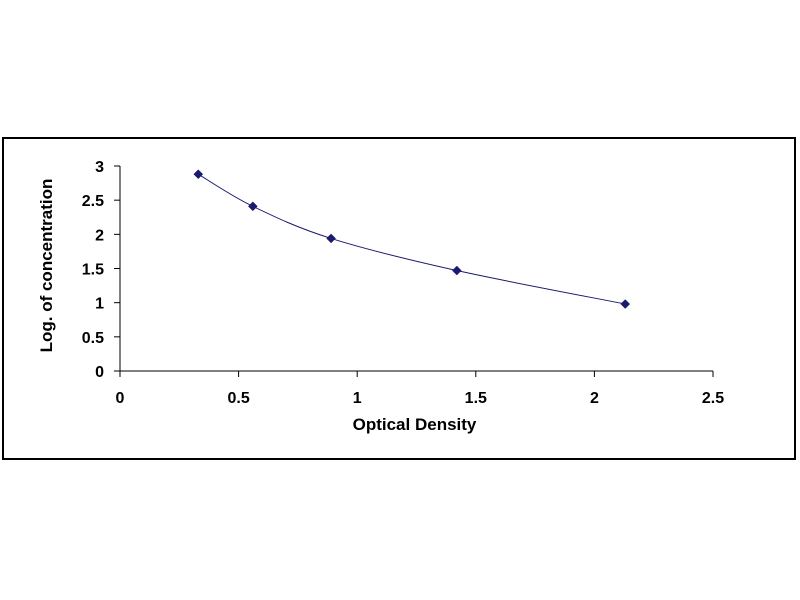 This screenshot has height=600, width=800. Describe the element at coordinates (594, 398) in the screenshot. I see `x-tick-label: 2` at that location.